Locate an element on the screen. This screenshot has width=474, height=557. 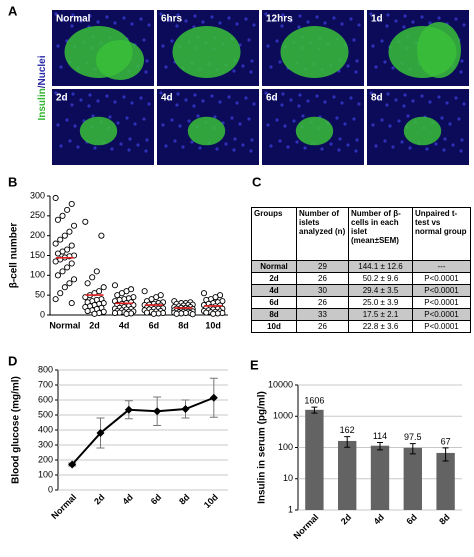
table-cell: 4d is located at coordinates (274, 290).